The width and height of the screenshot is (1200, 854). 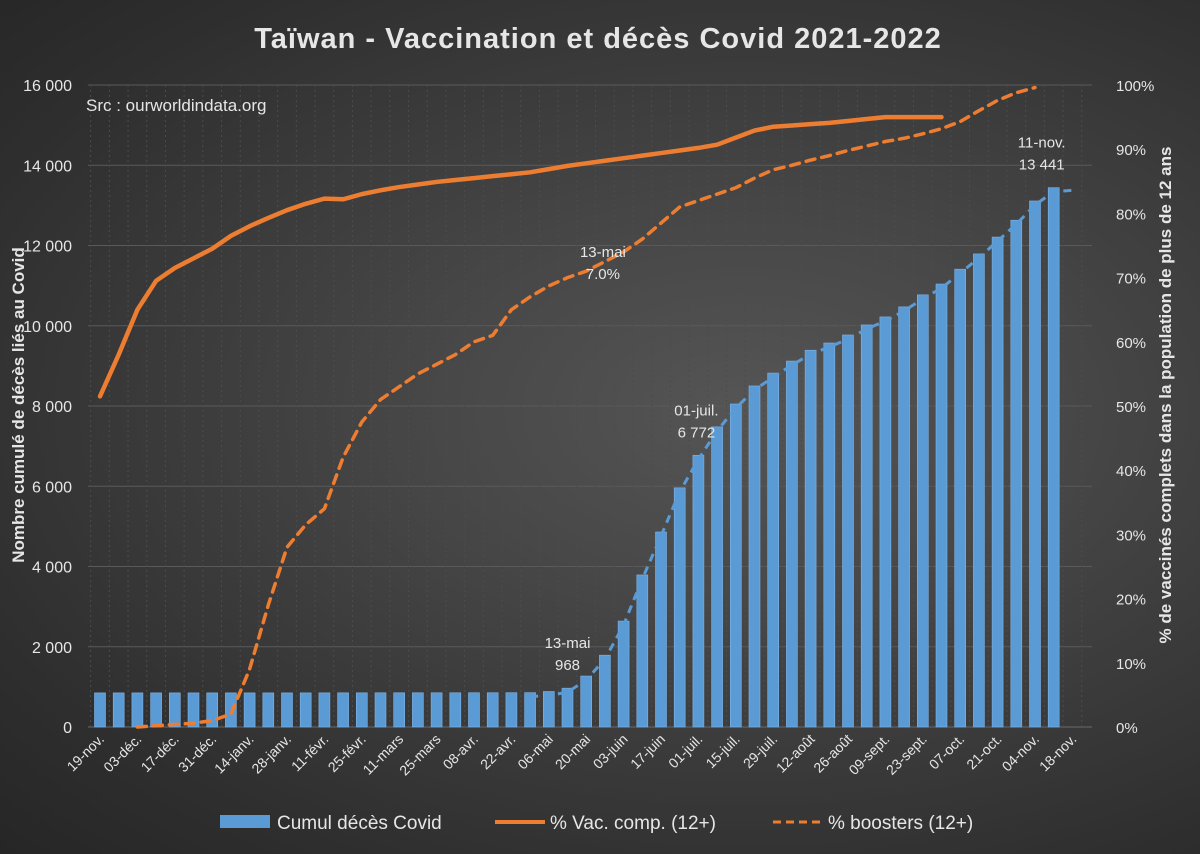 I want to click on x-tick-label: 23-sept., so click(x=906, y=754).